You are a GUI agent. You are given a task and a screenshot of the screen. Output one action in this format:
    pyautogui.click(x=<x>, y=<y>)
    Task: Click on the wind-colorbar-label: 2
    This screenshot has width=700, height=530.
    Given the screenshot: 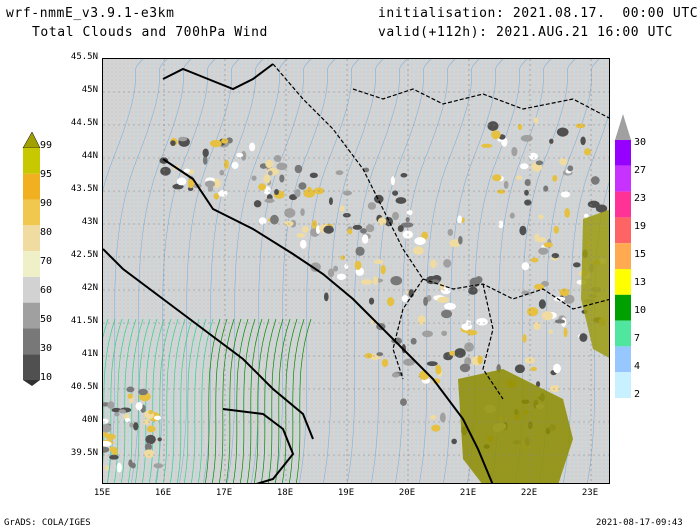 What is the action you would take?
    pyautogui.click(x=637, y=394)
    